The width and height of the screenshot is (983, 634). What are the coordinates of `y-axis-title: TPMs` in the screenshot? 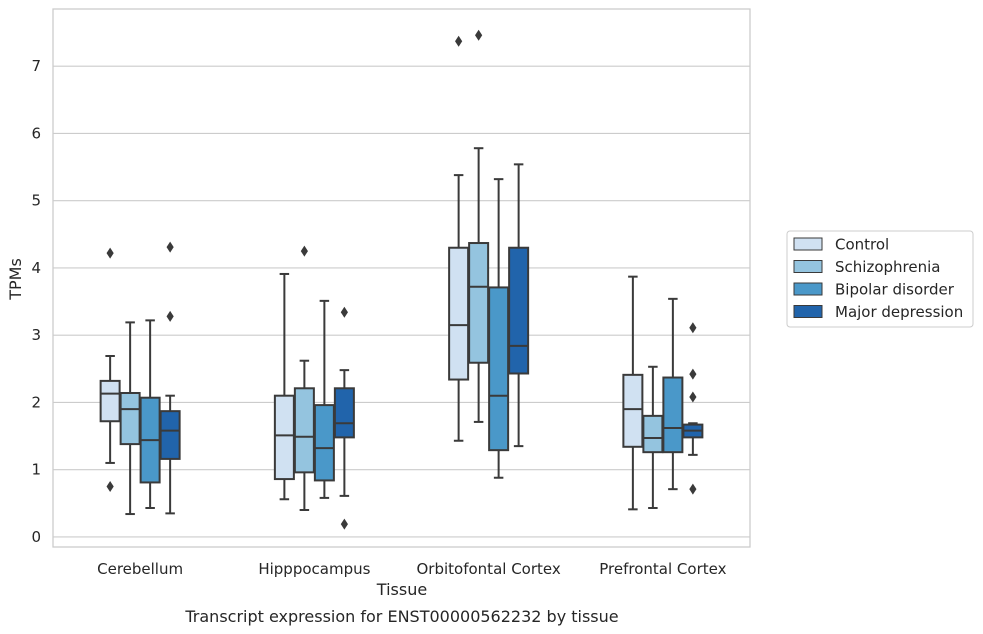 It's located at (15, 279).